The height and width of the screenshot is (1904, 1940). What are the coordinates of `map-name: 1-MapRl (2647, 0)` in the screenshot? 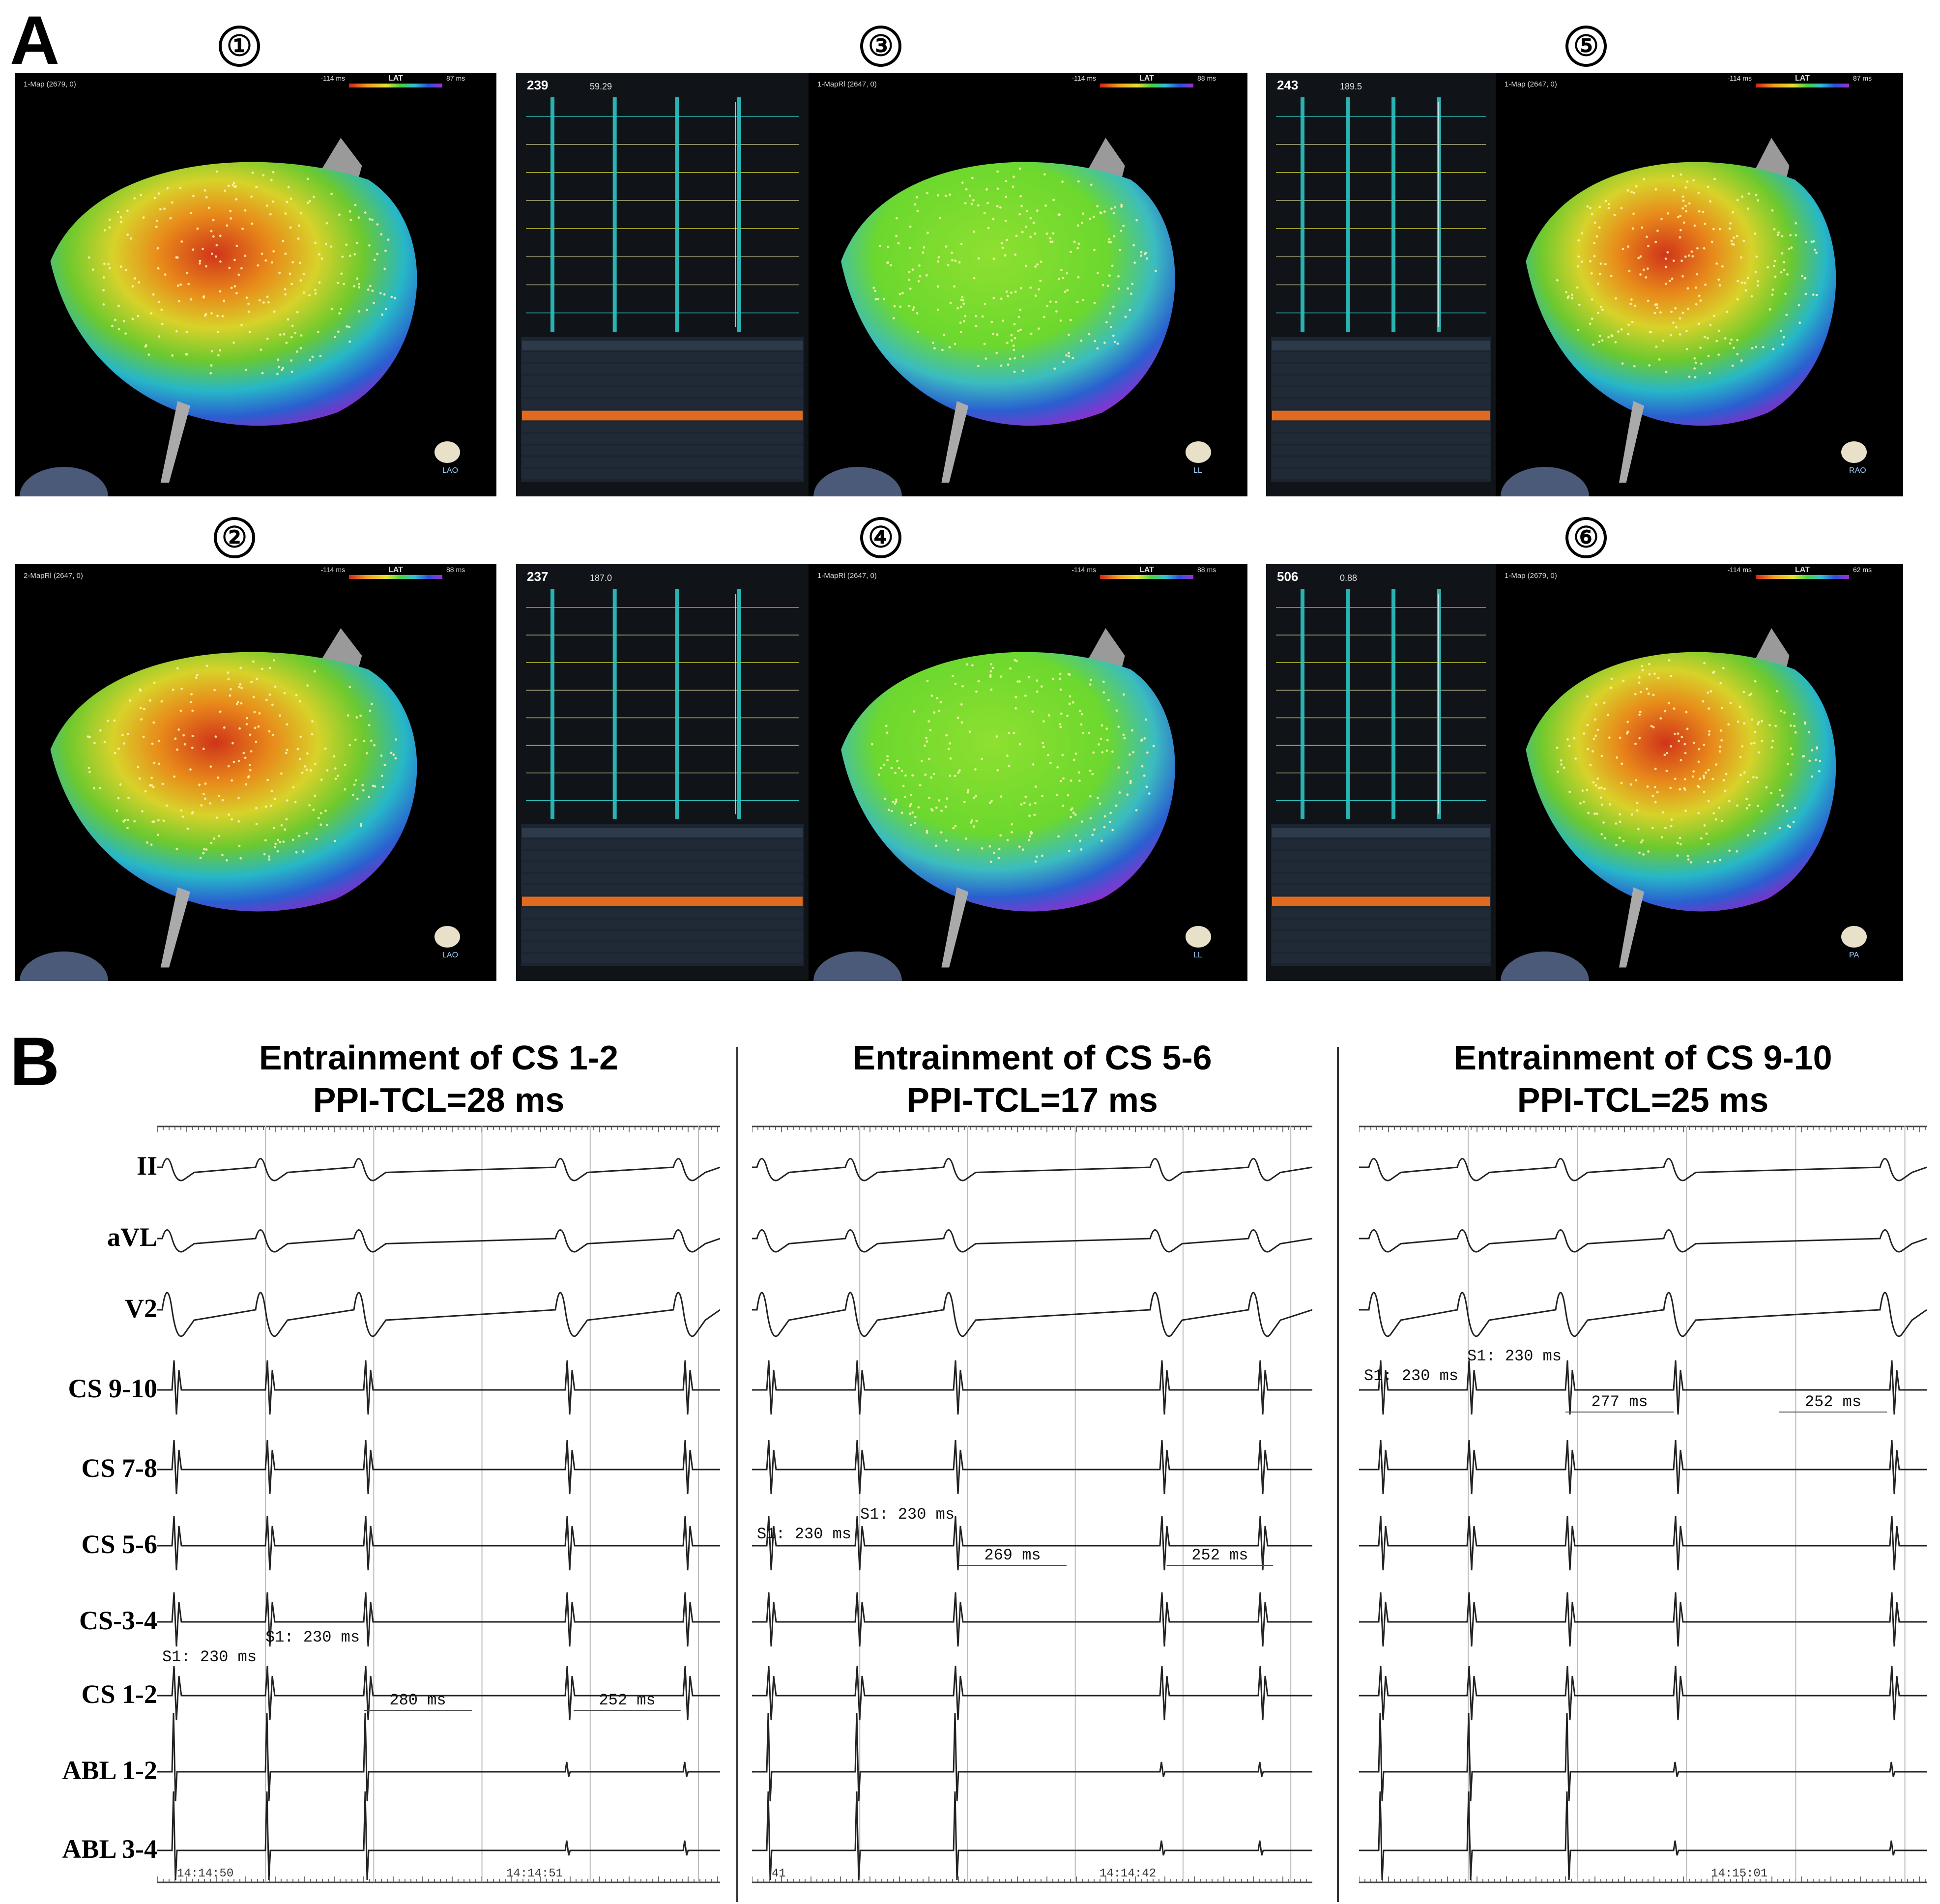 It's located at (847, 576).